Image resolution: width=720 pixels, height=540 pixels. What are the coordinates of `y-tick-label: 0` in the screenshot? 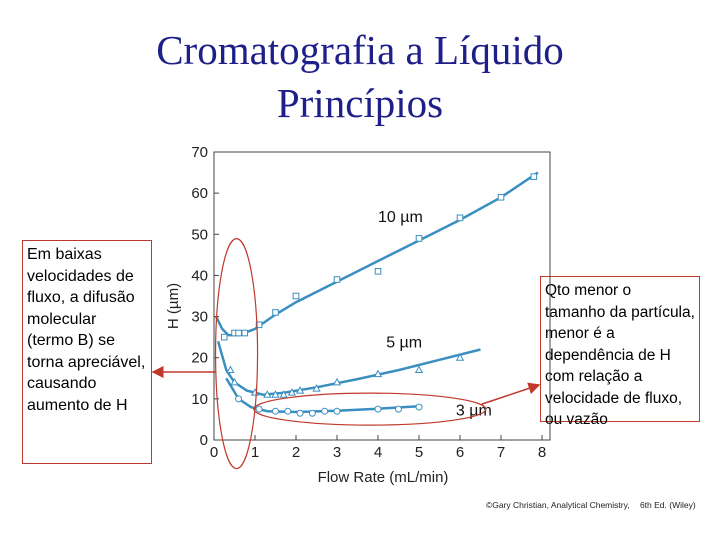 It's located at (204, 440).